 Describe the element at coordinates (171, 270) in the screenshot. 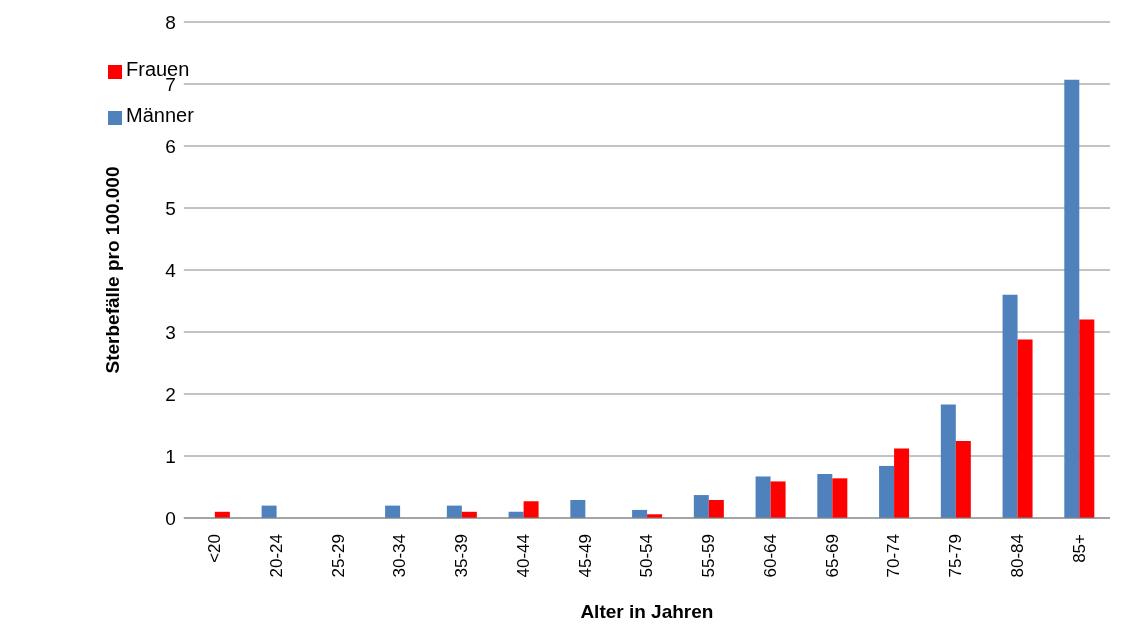

I see `y-tick-label: 4` at that location.